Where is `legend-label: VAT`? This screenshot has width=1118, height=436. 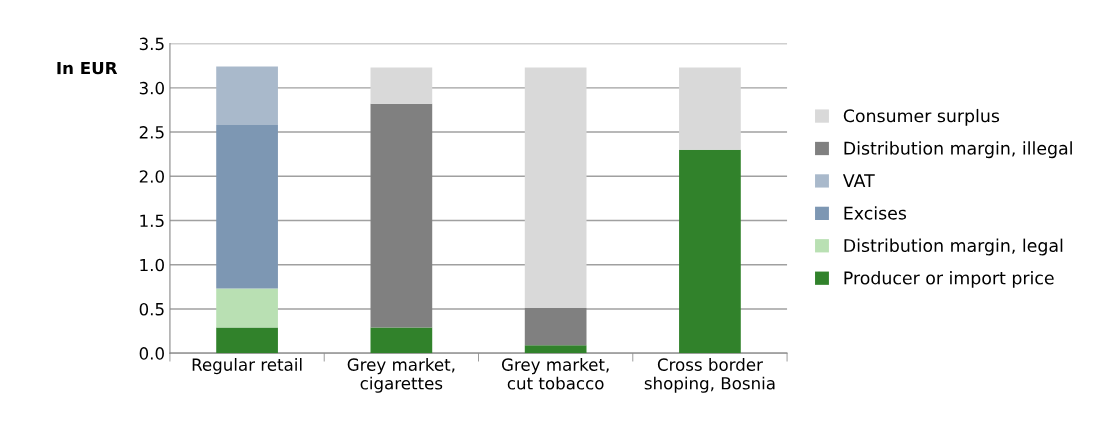 legend-label: VAT is located at coordinates (858, 180).